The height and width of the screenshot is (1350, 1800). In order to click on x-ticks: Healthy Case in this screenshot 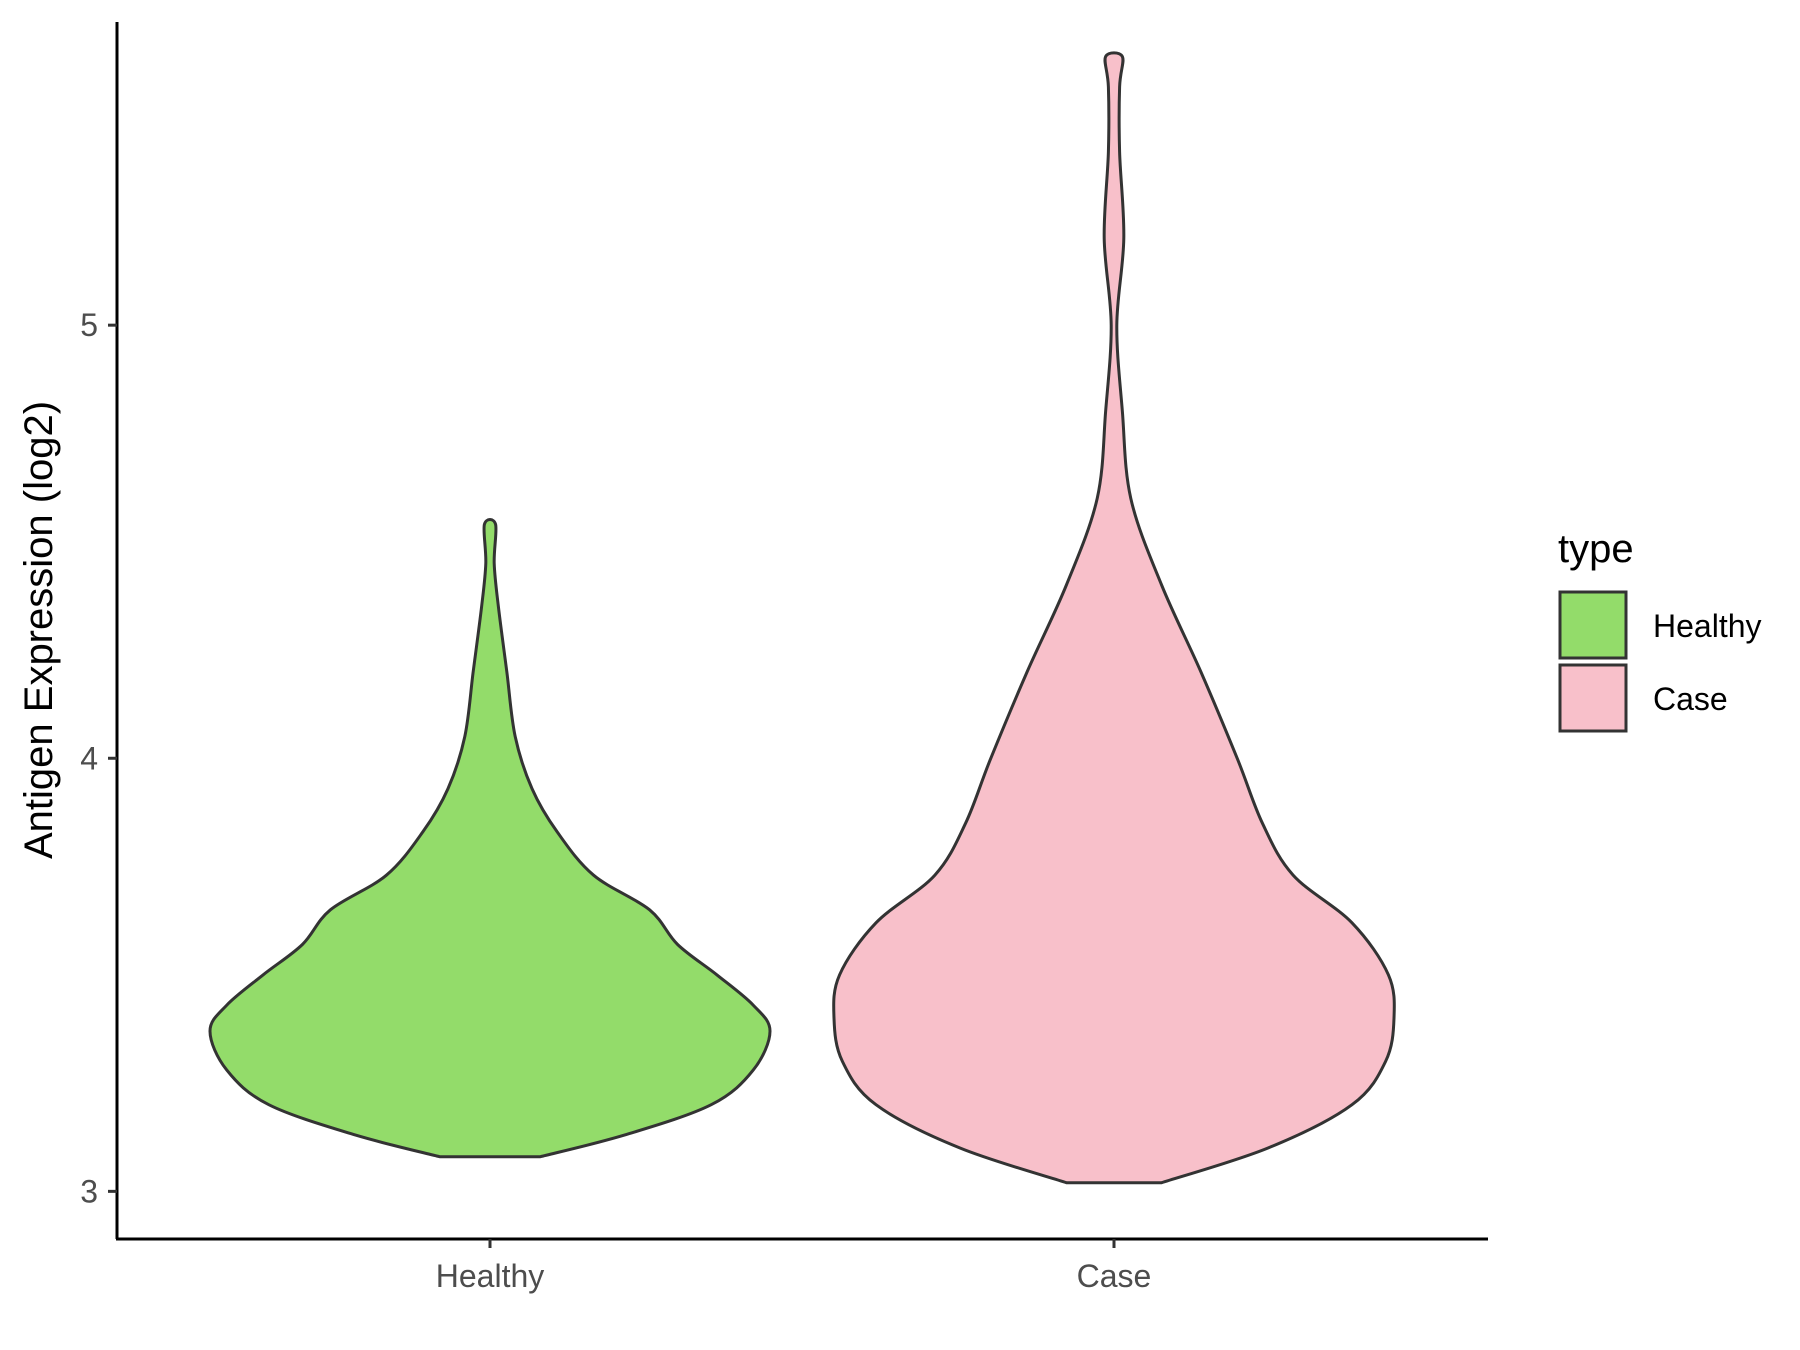, I will do `click(794, 1266)`.